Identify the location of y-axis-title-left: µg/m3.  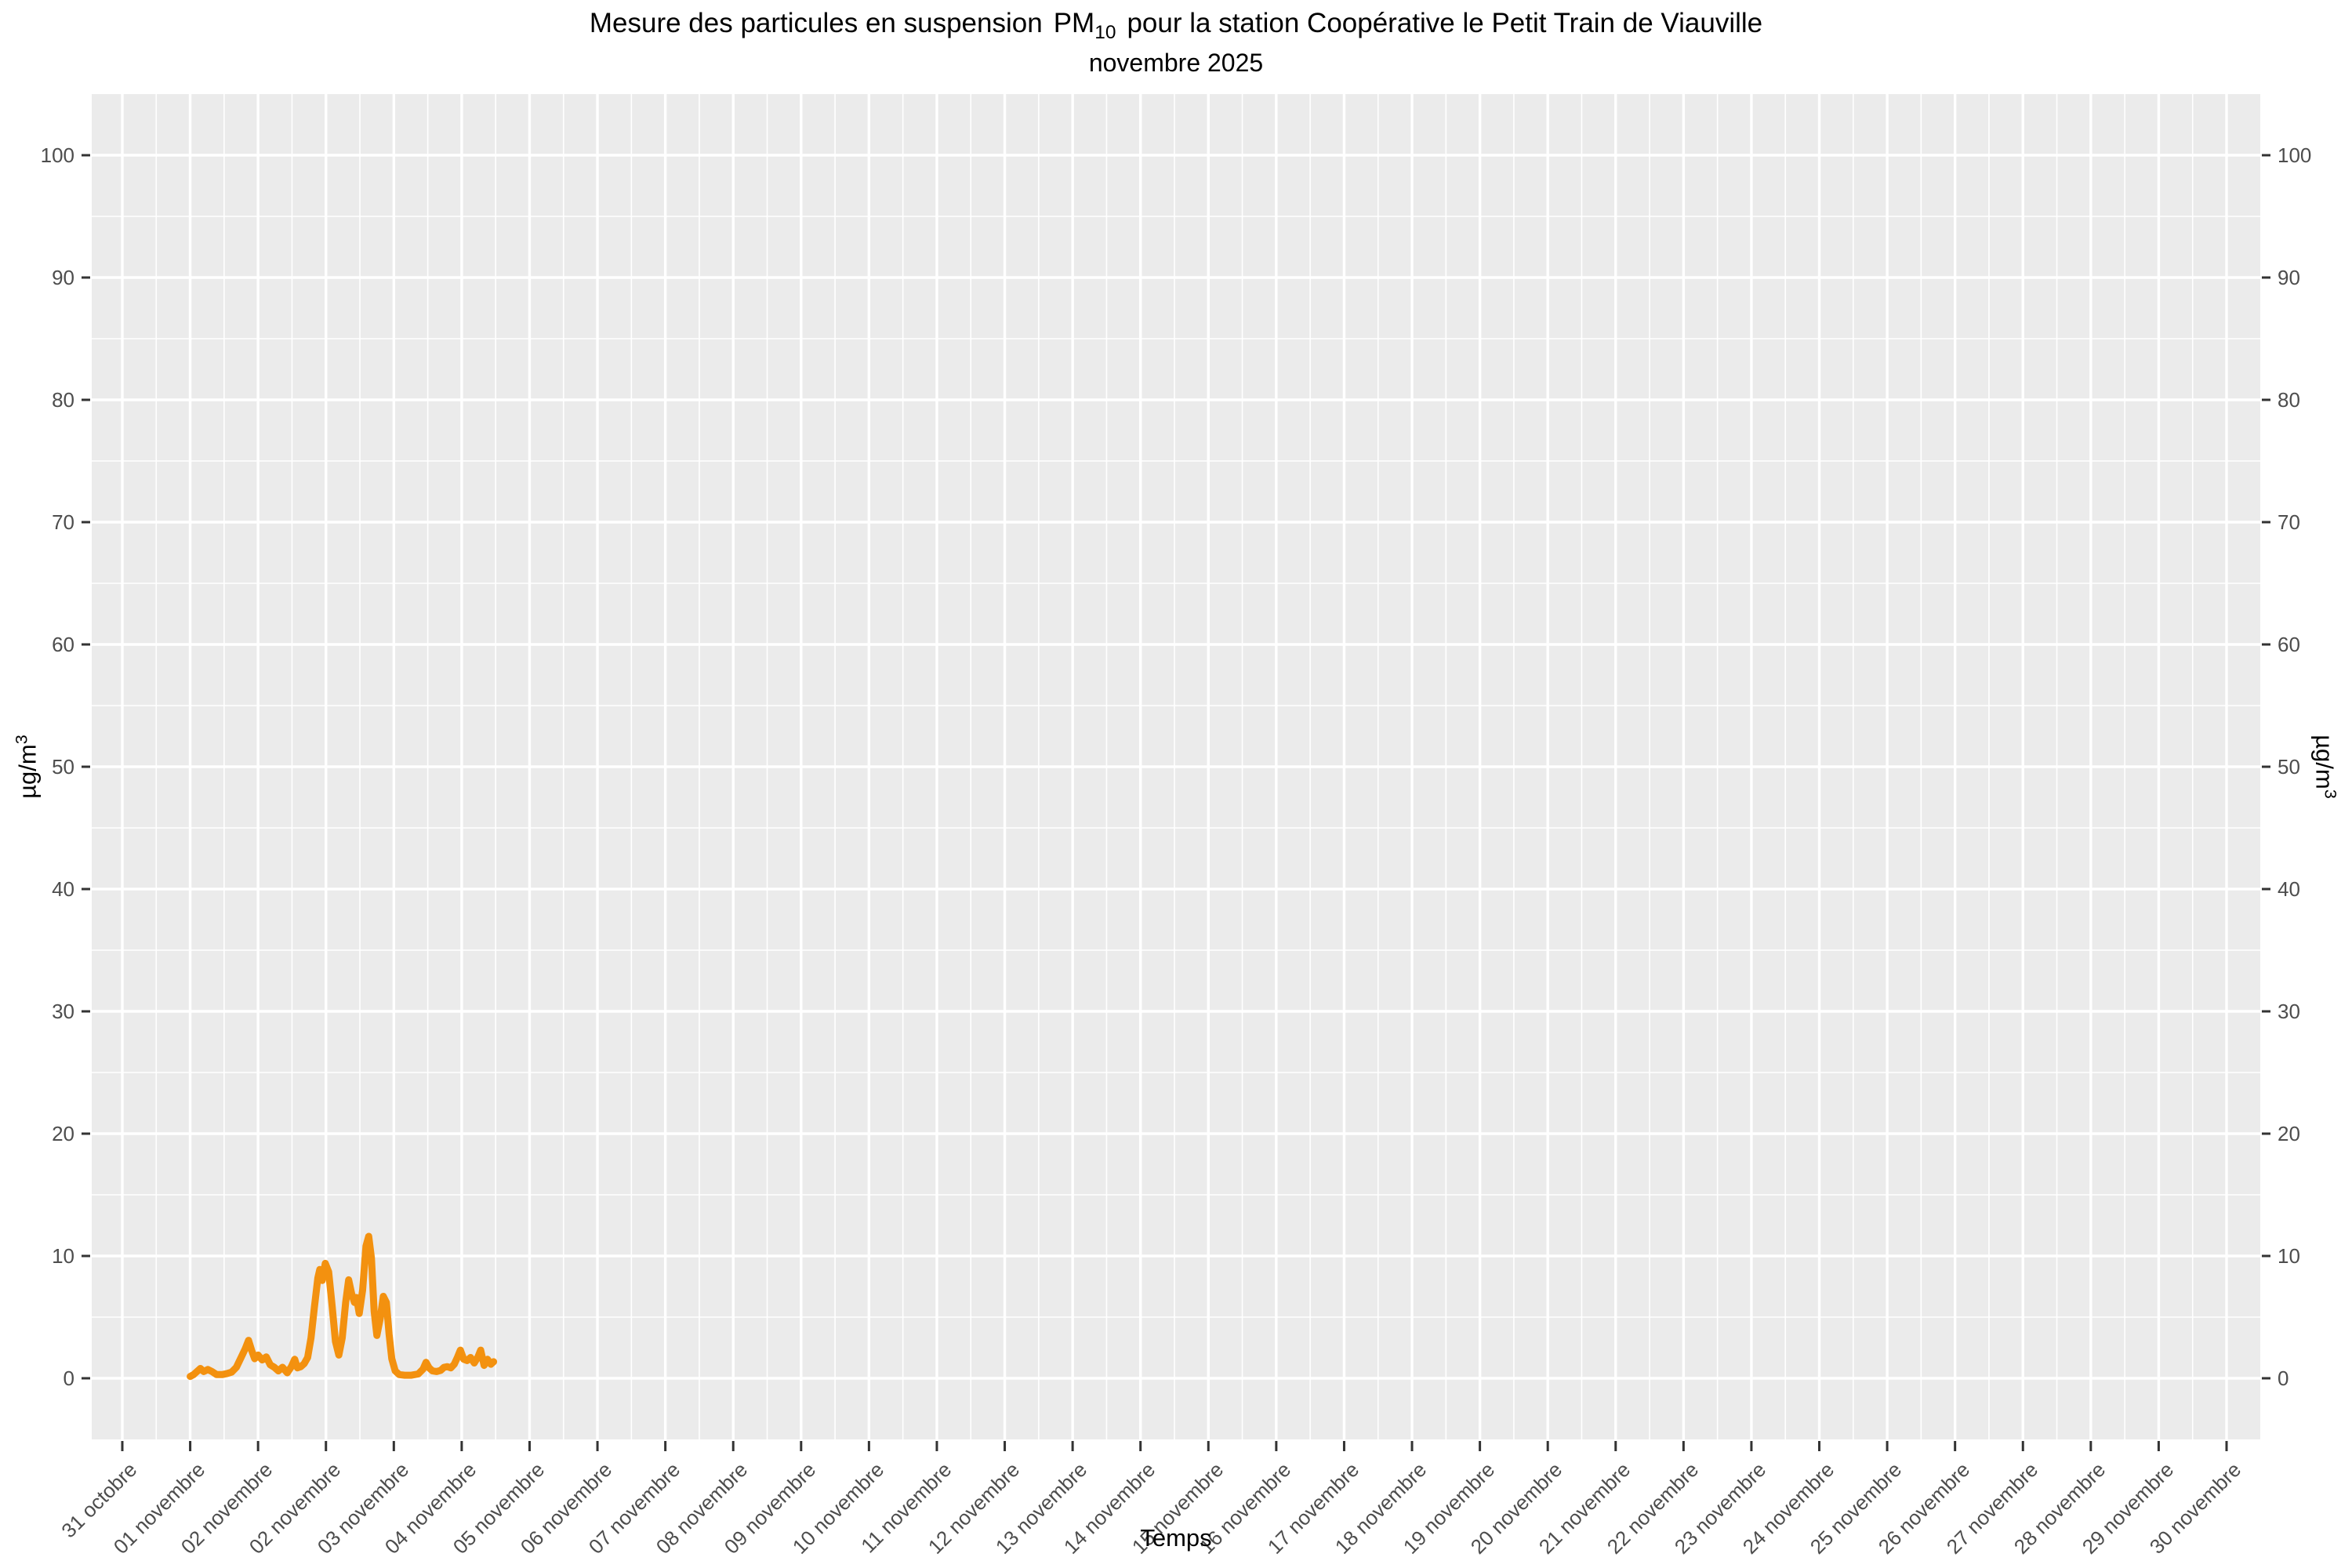
(27, 767).